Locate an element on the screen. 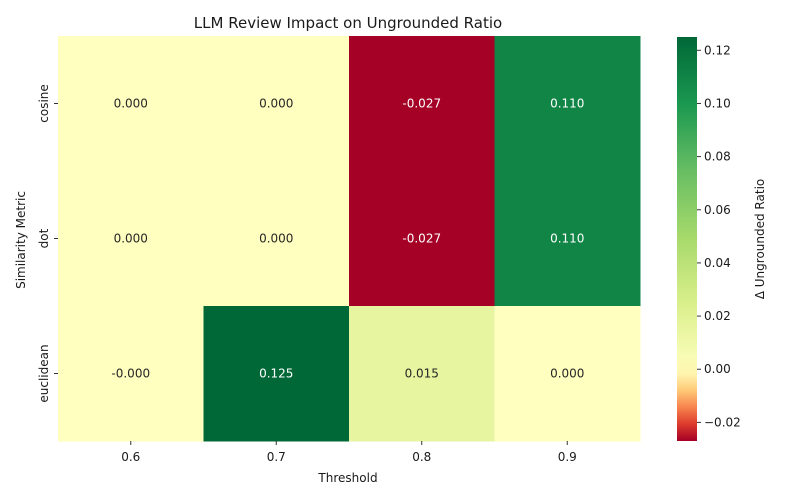 The image size is (800, 500). colorbar-tick-label-3: 0.04 is located at coordinates (717, 263).